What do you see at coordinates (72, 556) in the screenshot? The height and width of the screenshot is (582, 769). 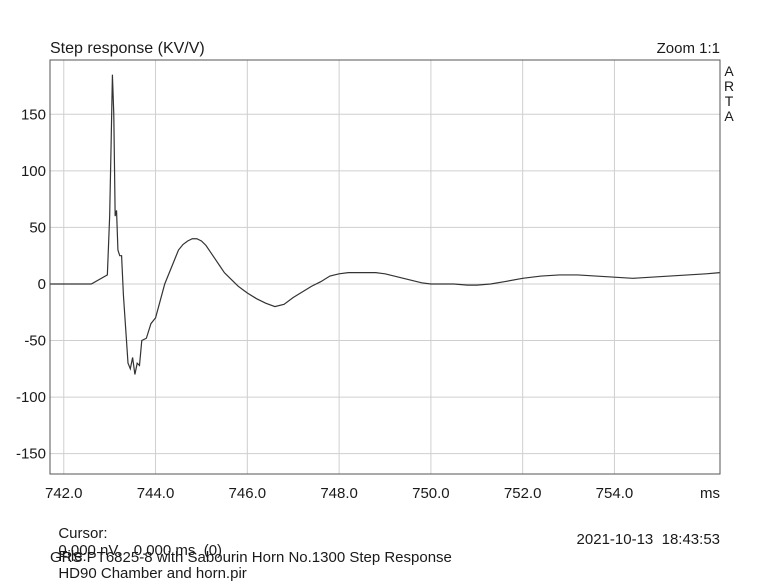 I see `file-label: File:` at bounding box center [72, 556].